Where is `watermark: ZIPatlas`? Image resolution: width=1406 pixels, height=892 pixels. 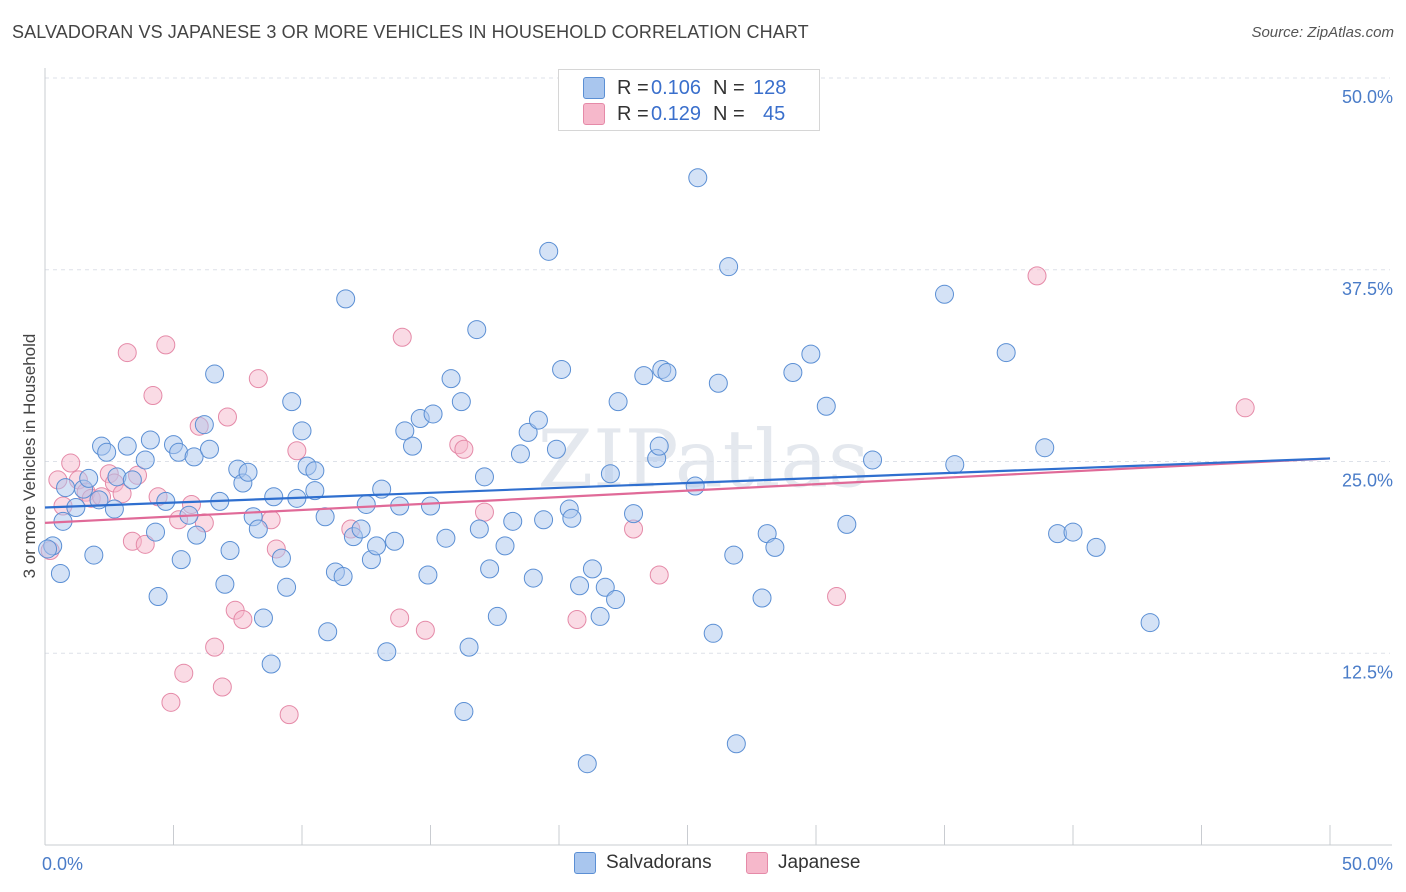
watermark: ZIPatlas is located at coordinates (704, 459).